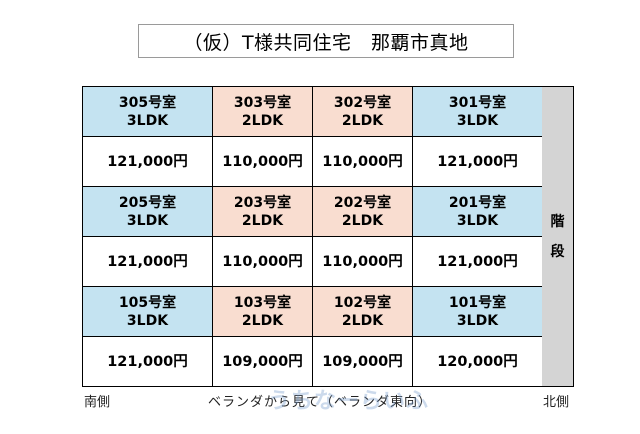  What do you see at coordinates (262, 202) in the screenshot?
I see `room-number: 203号室` at bounding box center [262, 202].